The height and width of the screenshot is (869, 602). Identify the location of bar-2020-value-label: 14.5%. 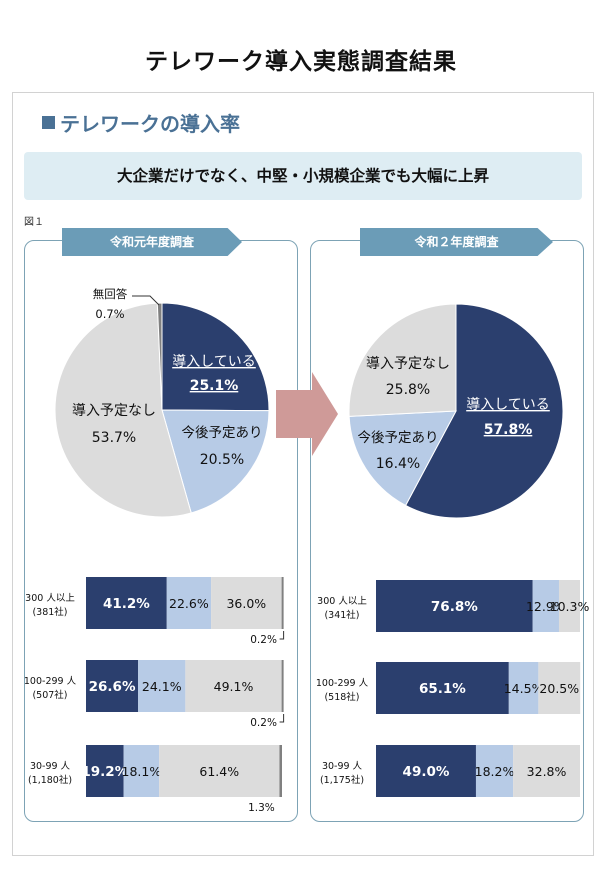
(524, 688).